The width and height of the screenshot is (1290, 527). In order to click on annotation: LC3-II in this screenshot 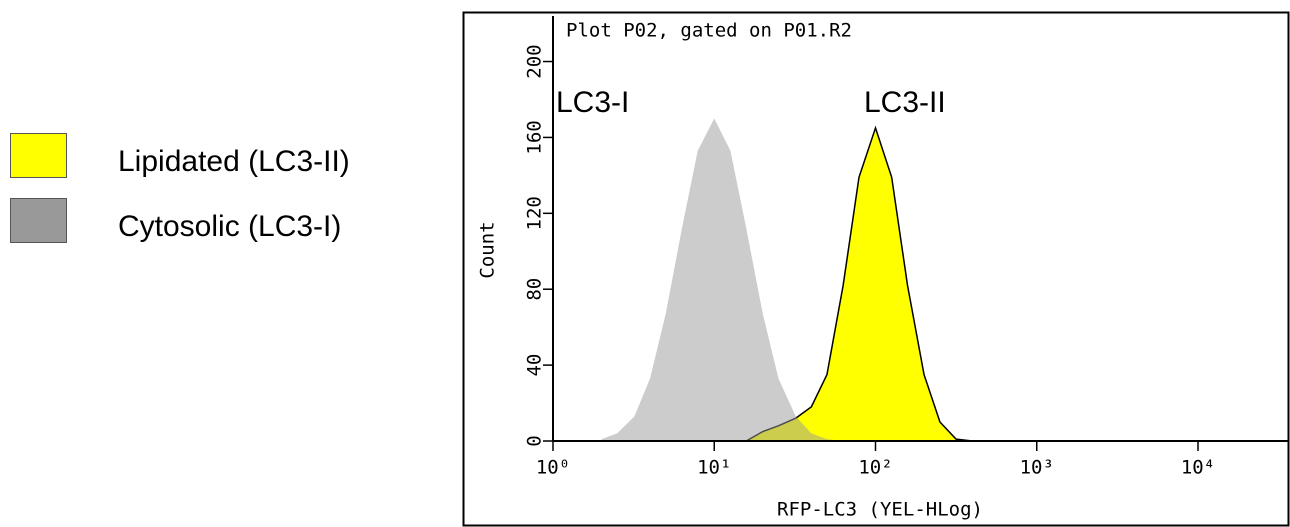, I will do `click(905, 102)`.